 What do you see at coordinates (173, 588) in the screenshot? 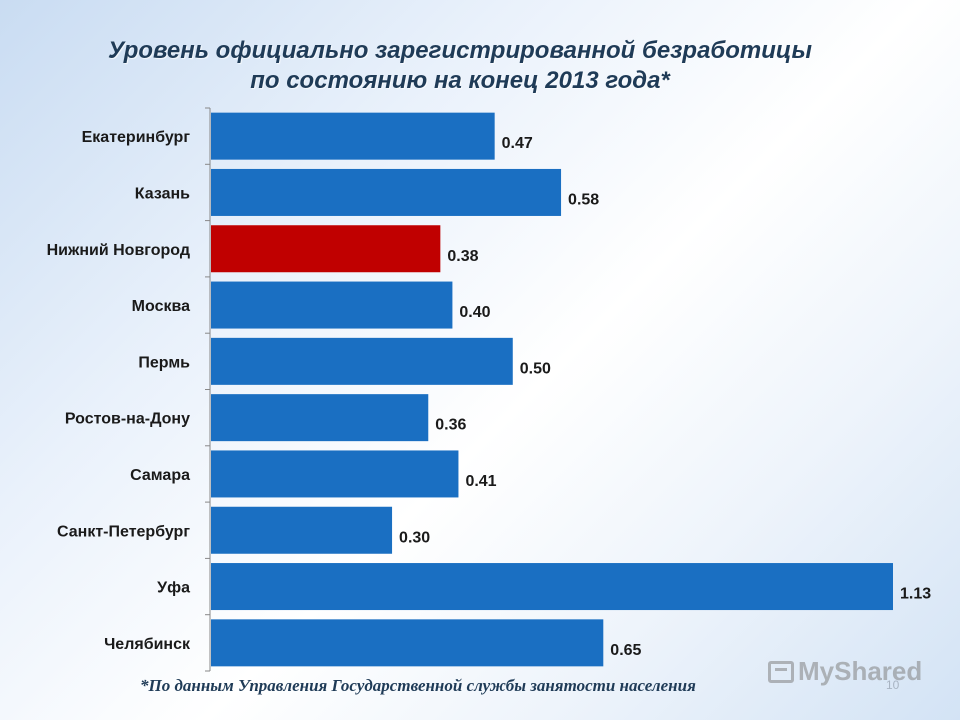
I see `category-label: Уфа` at bounding box center [173, 588].